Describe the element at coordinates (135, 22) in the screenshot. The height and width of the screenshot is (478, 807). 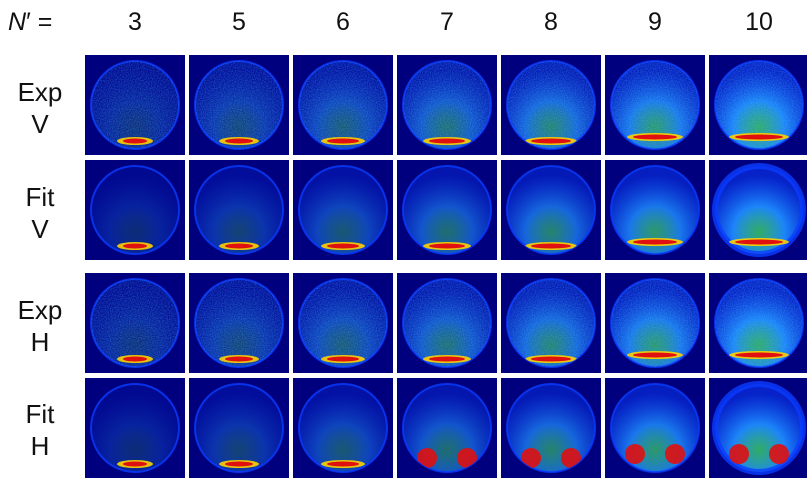
I see `column-label-3: 3` at that location.